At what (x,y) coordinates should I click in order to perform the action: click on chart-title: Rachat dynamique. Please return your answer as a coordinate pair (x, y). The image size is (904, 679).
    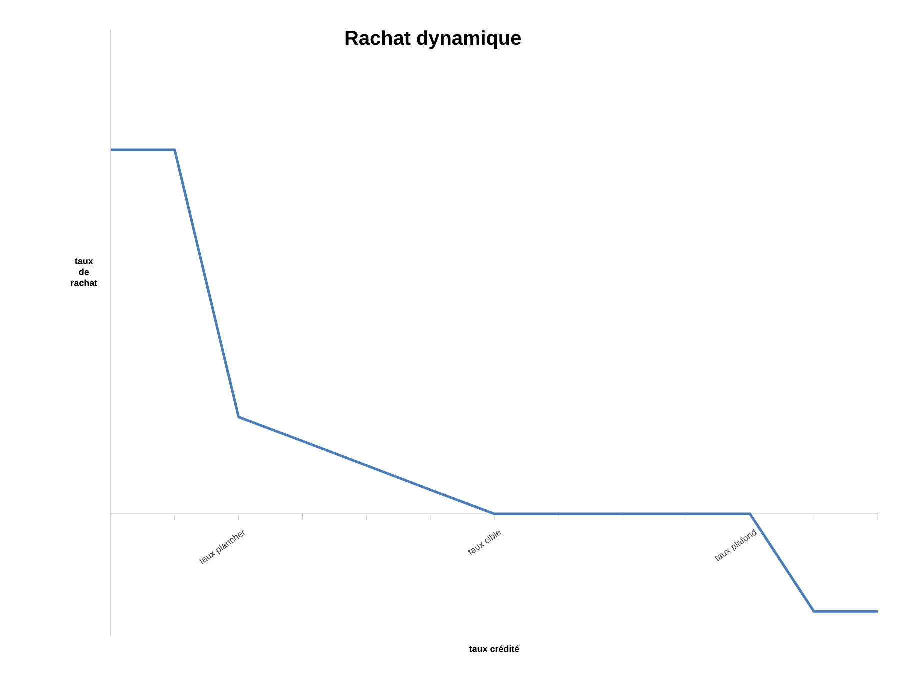
    Looking at the image, I should click on (434, 40).